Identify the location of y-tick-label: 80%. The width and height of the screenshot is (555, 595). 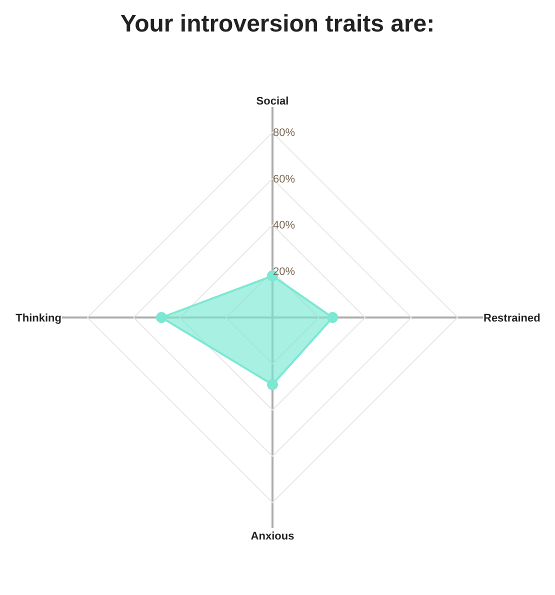
(284, 133).